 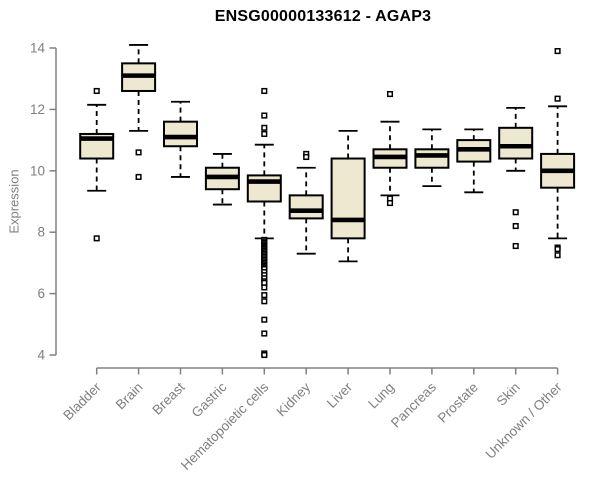 What do you see at coordinates (264, 223) in the screenshot?
I see `boxplot-hematopoietic-cells` at bounding box center [264, 223].